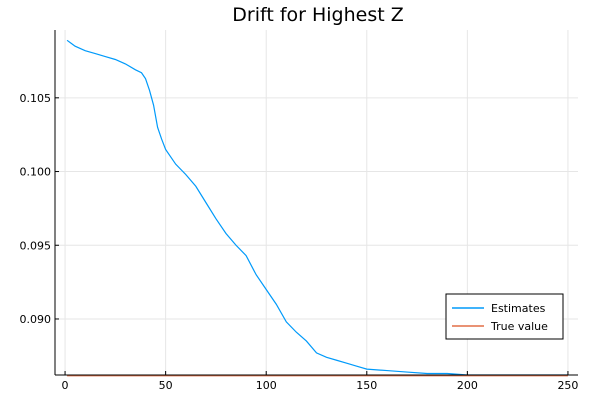  Describe the element at coordinates (36, 172) in the screenshot. I see `y-tick-label: 0.100` at that location.